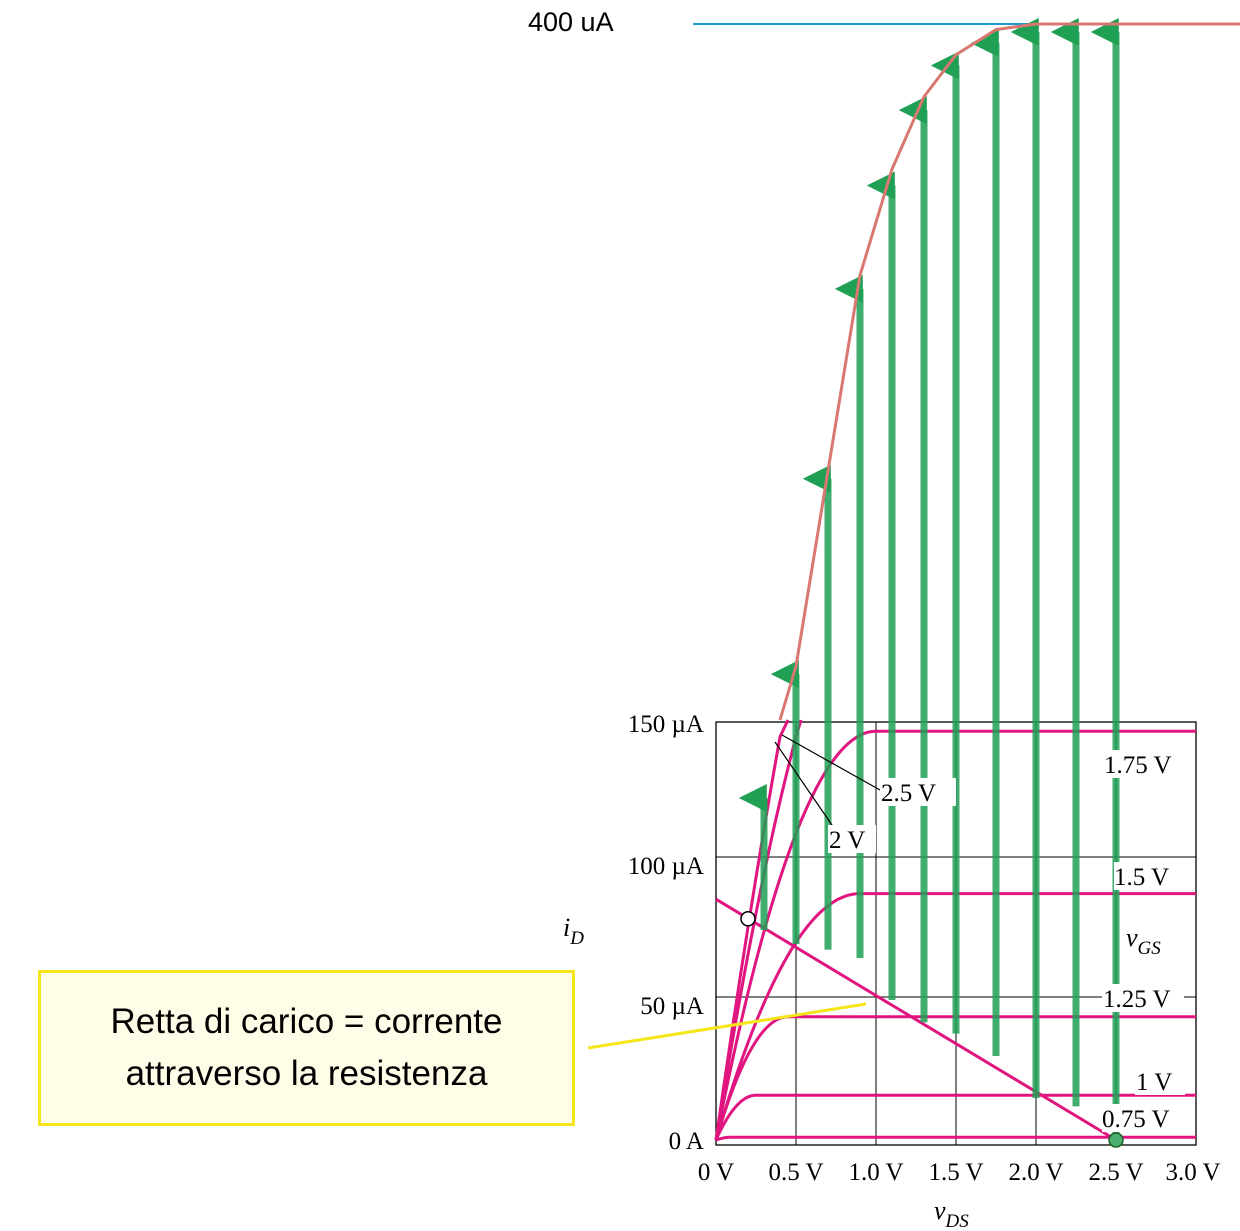 The image size is (1240, 1231). I want to click on x-axis-title: vDS, so click(951, 1213).